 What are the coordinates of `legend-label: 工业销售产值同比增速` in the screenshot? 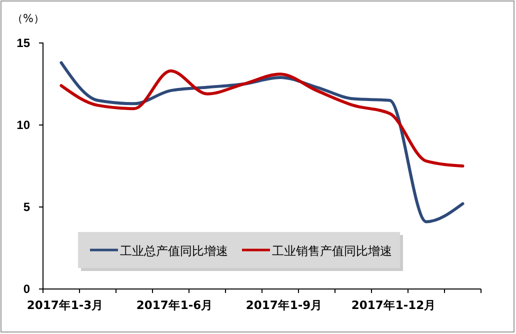 It's located at (332, 251).